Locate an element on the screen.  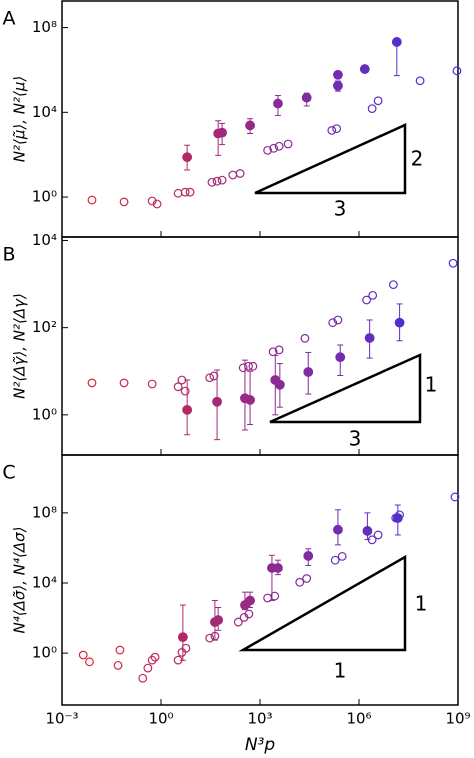
y-axis-label: N²⟨Δγ̃⟩, N²⟨Δγ⟩ is located at coordinates (20, 346).